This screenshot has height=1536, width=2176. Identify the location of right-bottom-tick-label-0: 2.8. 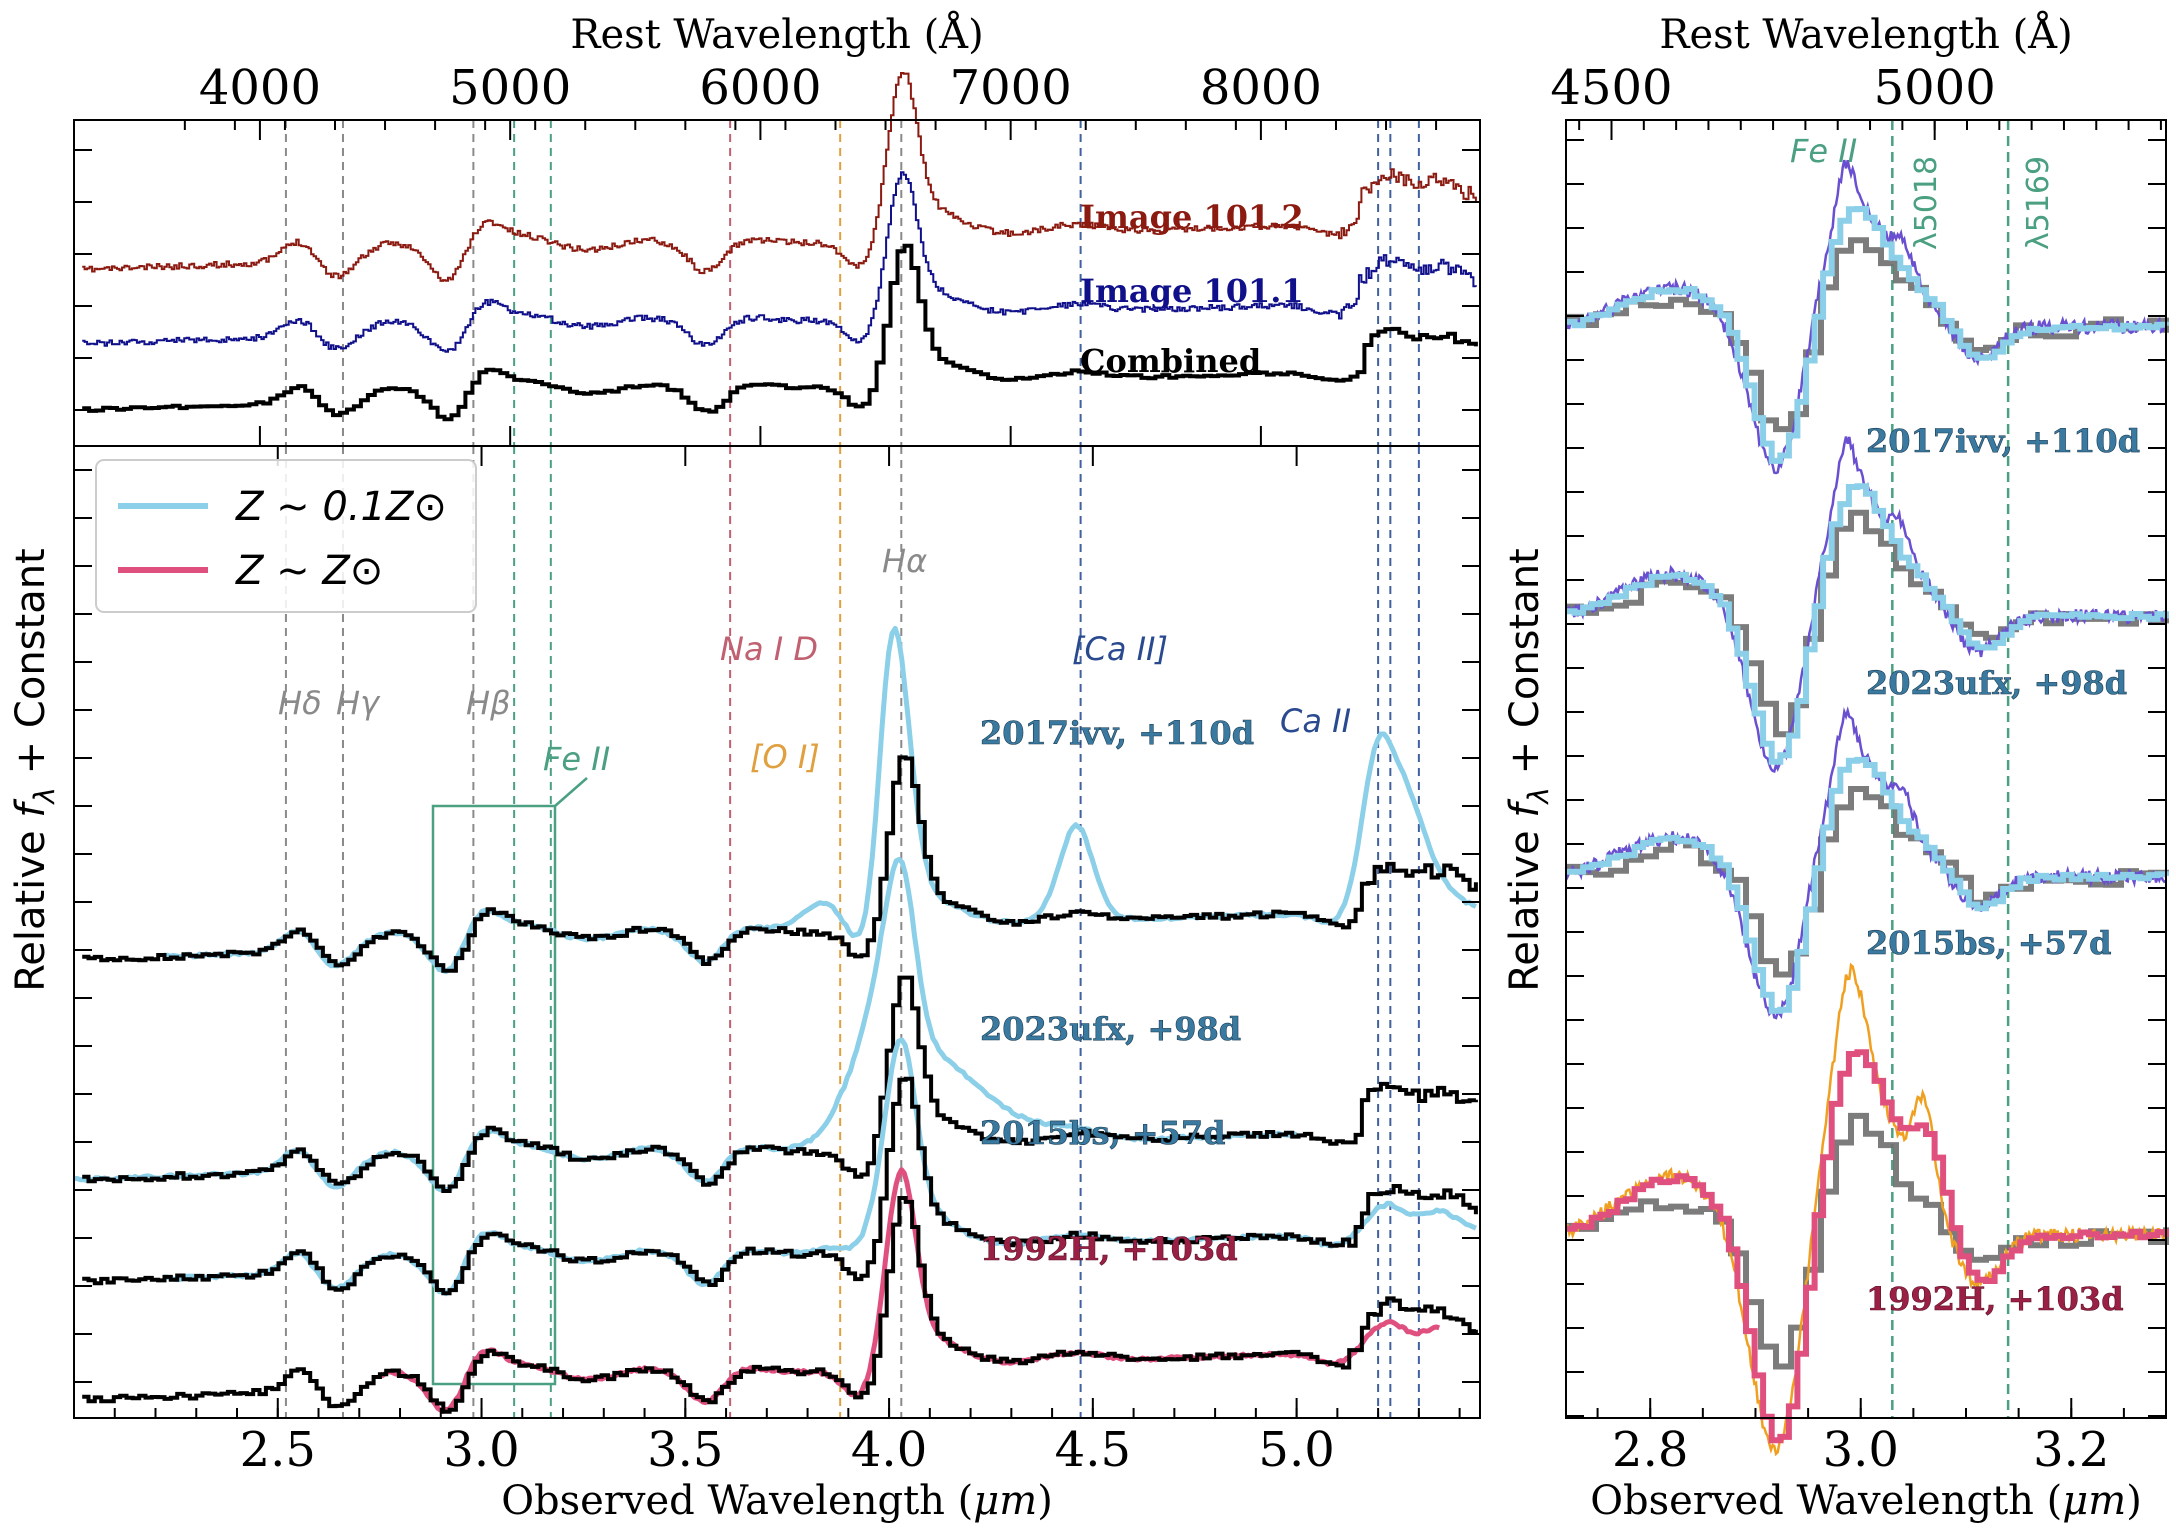
(1650, 1450).